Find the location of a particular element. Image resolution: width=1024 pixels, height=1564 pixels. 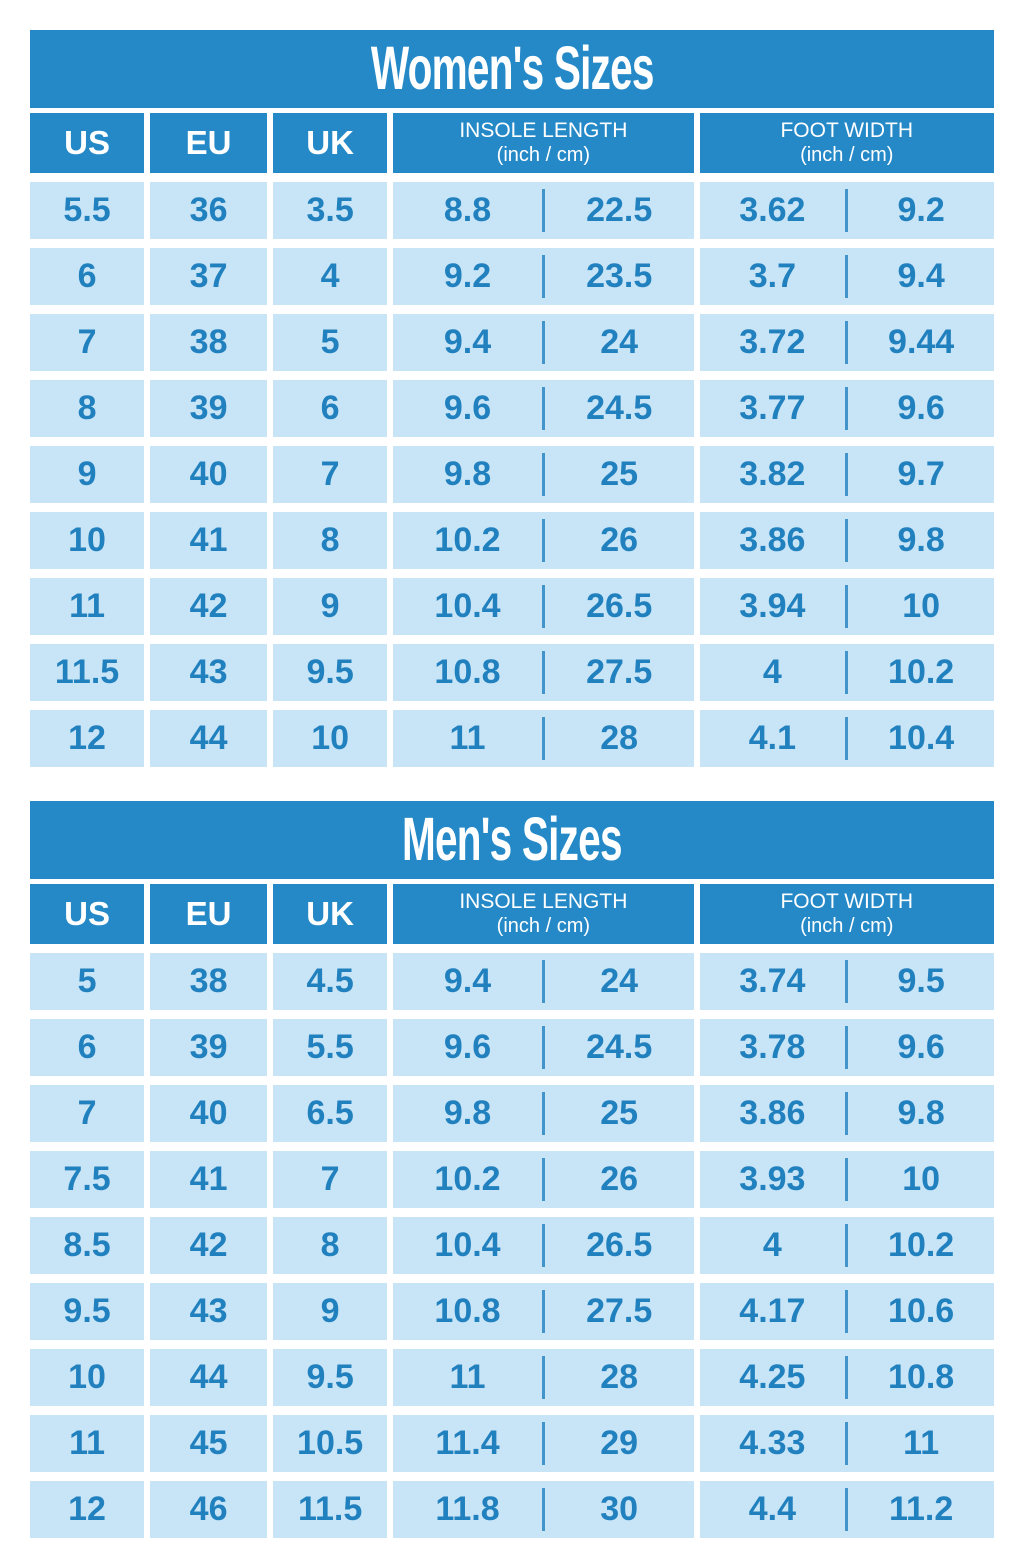

size-row: 8.5 42 8 10.4 26.5 4 10.2 is located at coordinates (512, 1245).